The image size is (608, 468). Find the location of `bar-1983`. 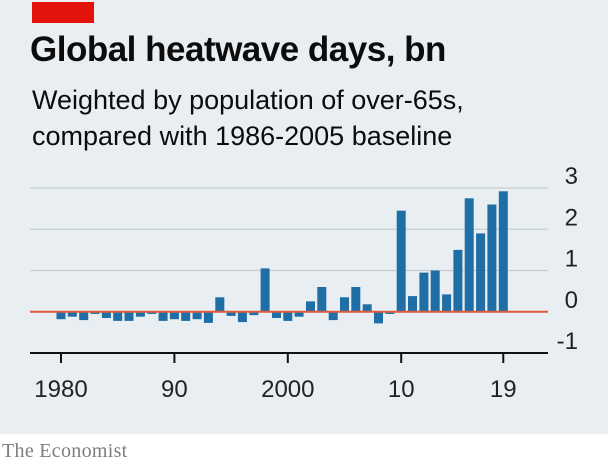

bar-1983 is located at coordinates (95, 312).